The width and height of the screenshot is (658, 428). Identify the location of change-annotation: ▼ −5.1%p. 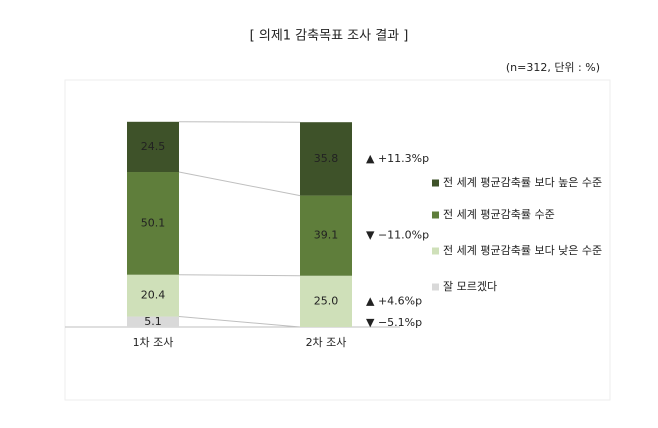
(394, 322).